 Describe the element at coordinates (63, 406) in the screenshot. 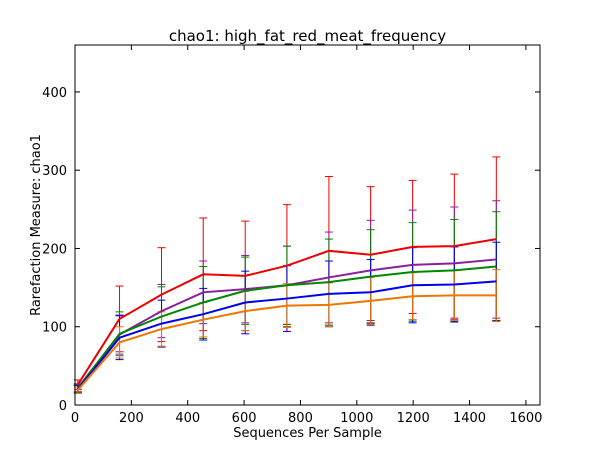

I see `y-tick-label: 0` at that location.